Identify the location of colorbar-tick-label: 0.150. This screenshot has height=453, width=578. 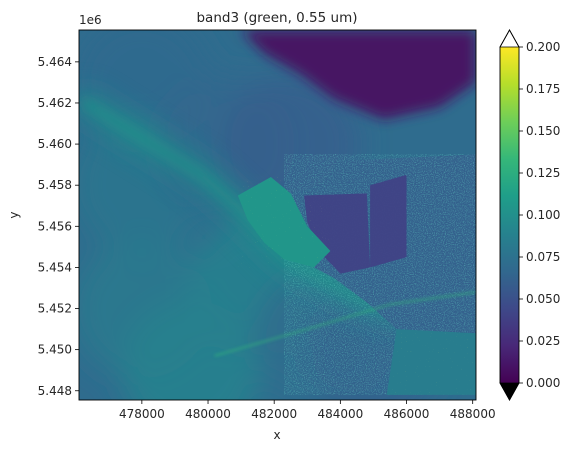
(543, 131).